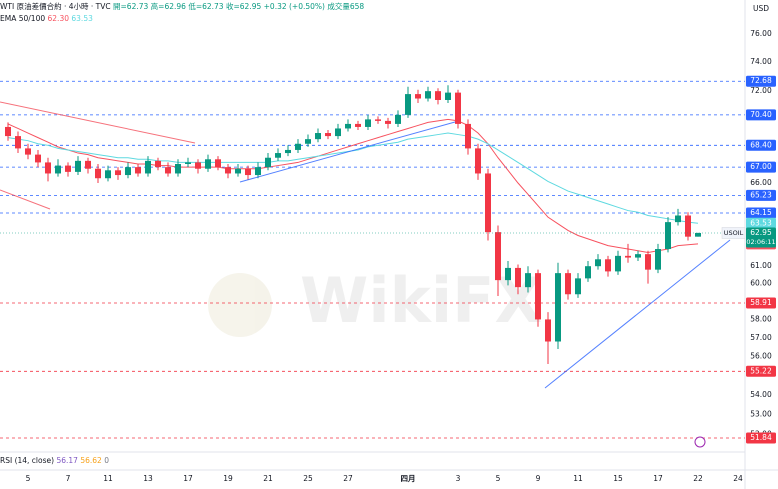  What do you see at coordinates (761, 283) in the screenshot?
I see `y-tick-label: 60.00` at bounding box center [761, 283].